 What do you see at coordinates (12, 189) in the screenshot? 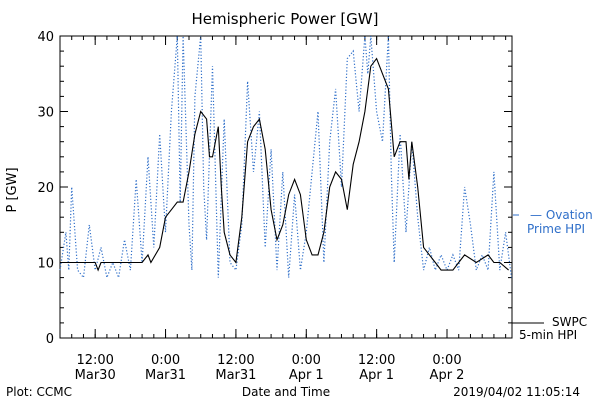
I see `y-axis-label: P [GW]` at bounding box center [12, 189].